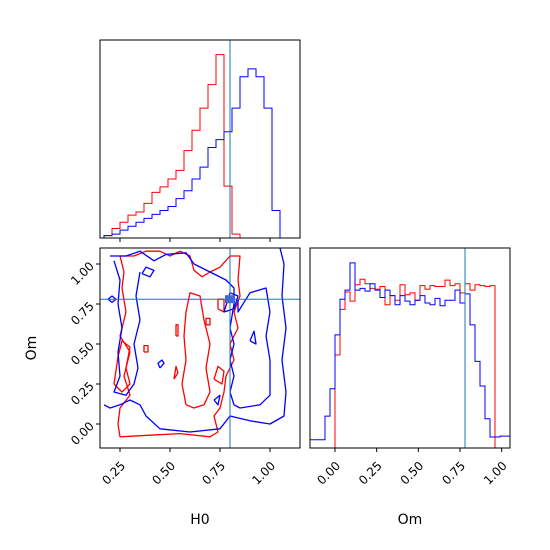 This screenshot has height=550, width=550. Describe the element at coordinates (230, 299) in the screenshot. I see `contour-truth-marker` at that location.